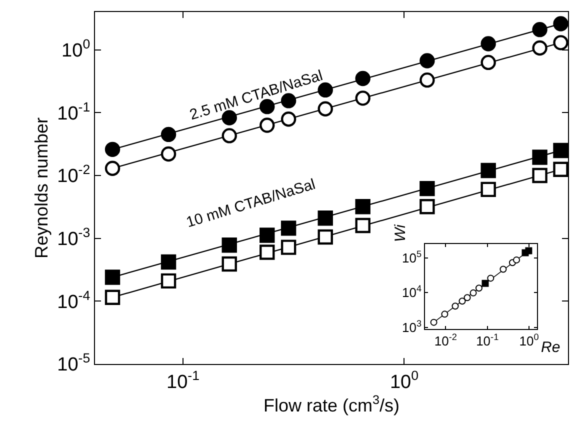 The image size is (576, 426). What do you see at coordinates (76, 49) in the screenshot?
I see `y-tick-label: 10$^{0}$` at bounding box center [76, 49].